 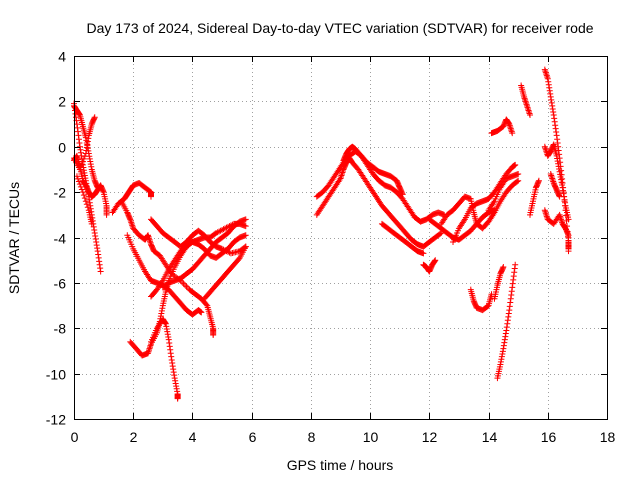 What do you see at coordinates (14, 238) in the screenshot?
I see `y-axis-label: SDTVAR / TECUs` at bounding box center [14, 238].